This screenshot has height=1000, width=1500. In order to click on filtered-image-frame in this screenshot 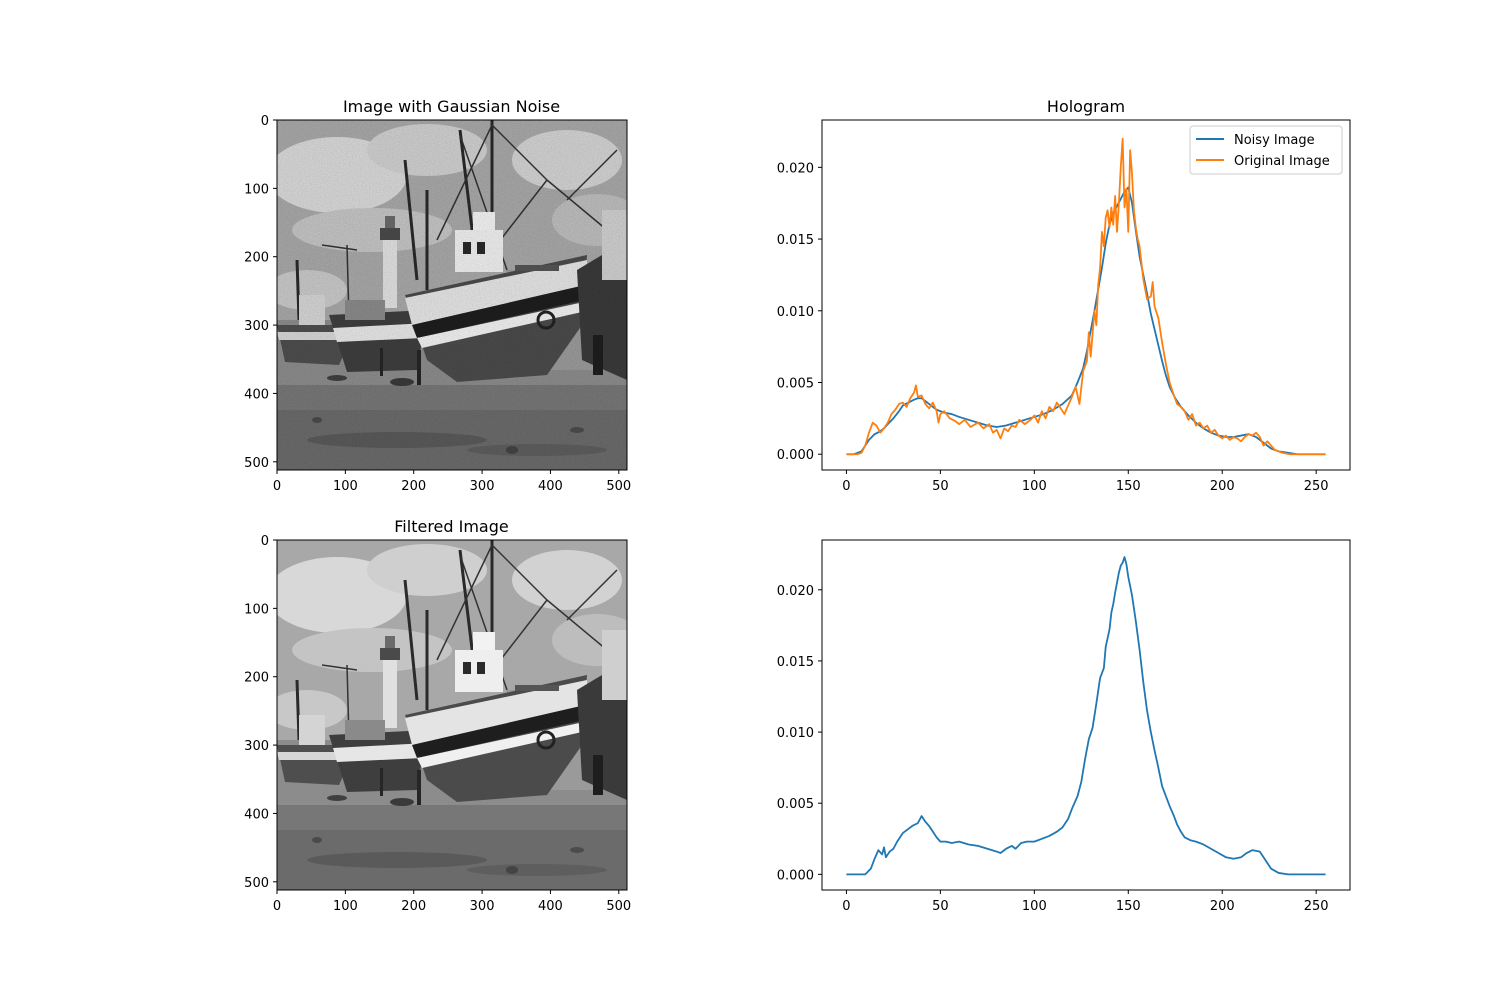, I will do `click(452, 715)`.